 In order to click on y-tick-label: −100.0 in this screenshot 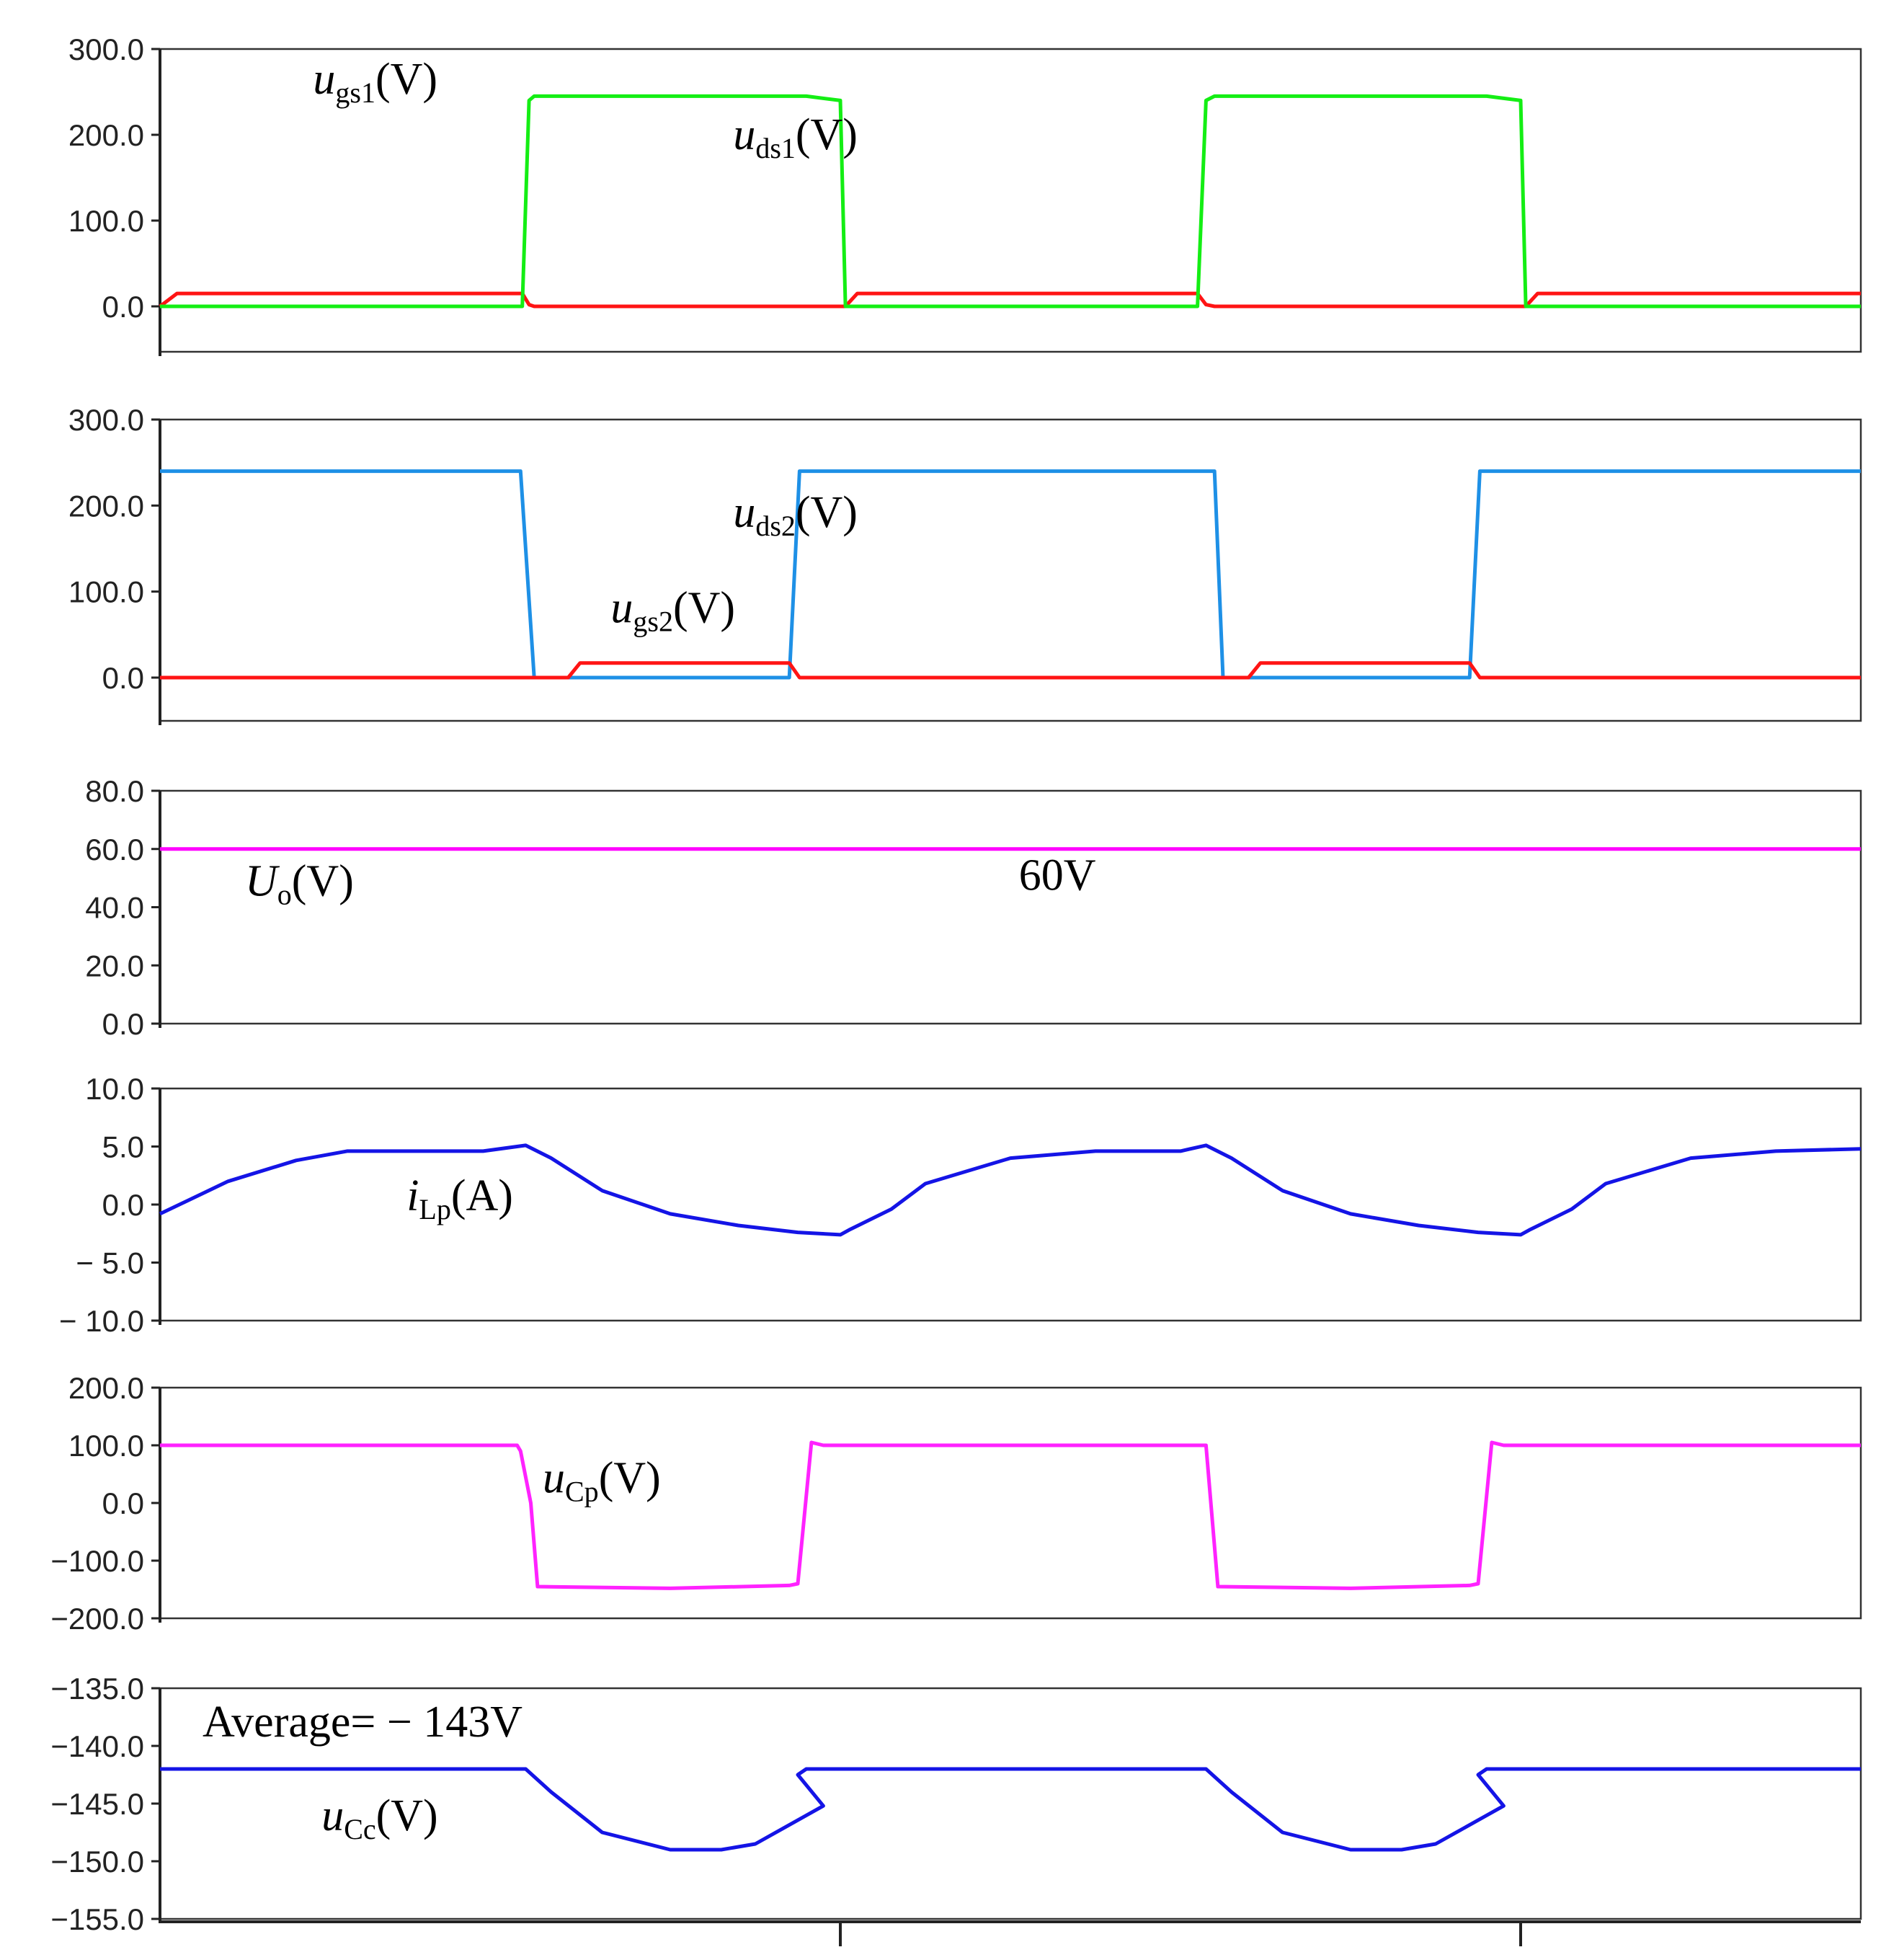, I will do `click(97, 1561)`.